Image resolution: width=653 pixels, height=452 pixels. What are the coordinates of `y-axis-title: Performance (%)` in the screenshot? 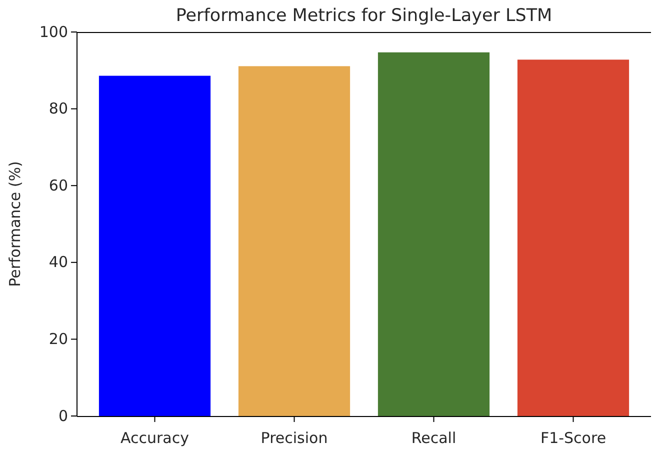 It's located at (15, 224).